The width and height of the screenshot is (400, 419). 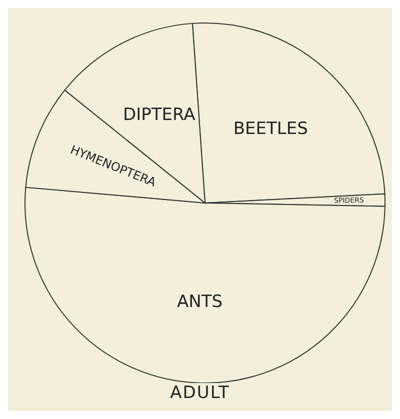 I want to click on slice-label: ANTS, so click(x=200, y=302).